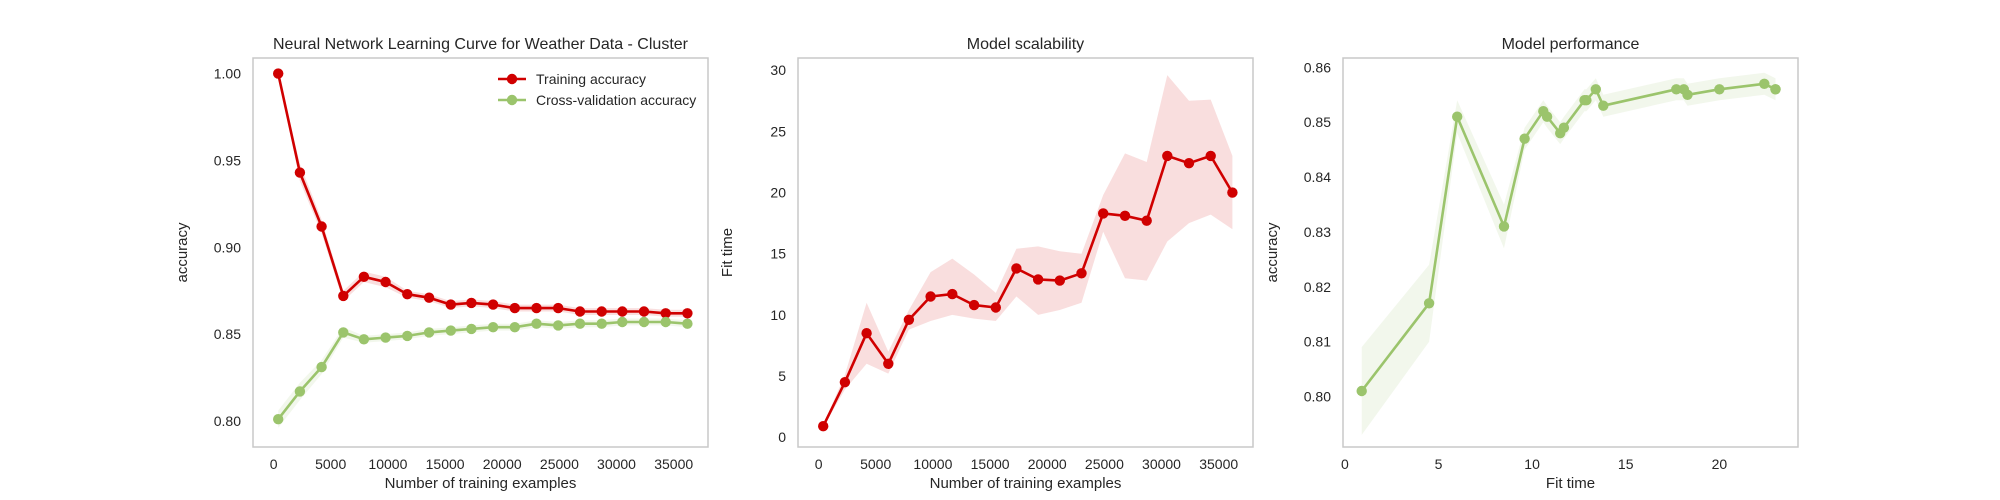  Describe the element at coordinates (182, 252) in the screenshot. I see `y-axis-label: accuracy` at that location.